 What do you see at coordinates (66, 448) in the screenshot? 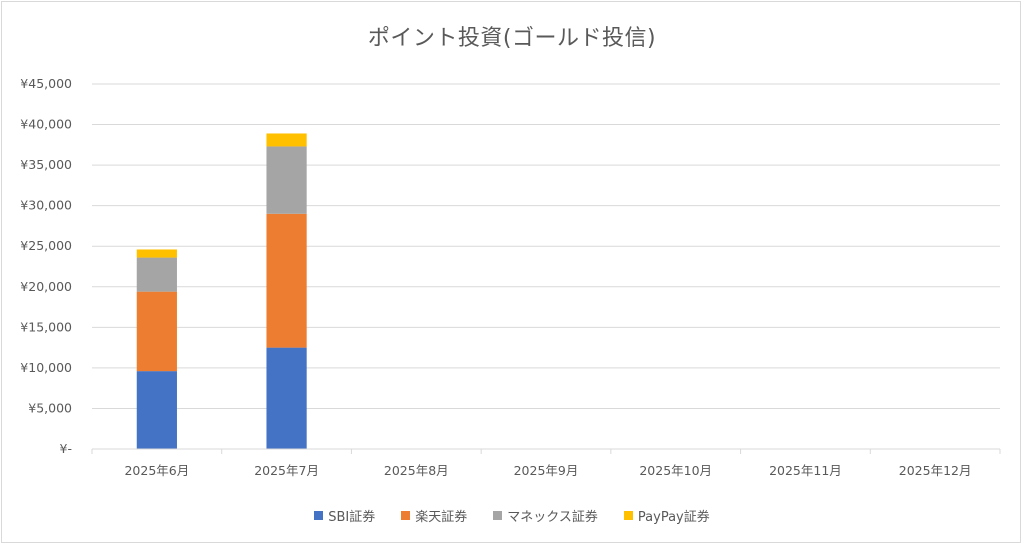
I see `y-tick-label: ¥-` at bounding box center [66, 448].